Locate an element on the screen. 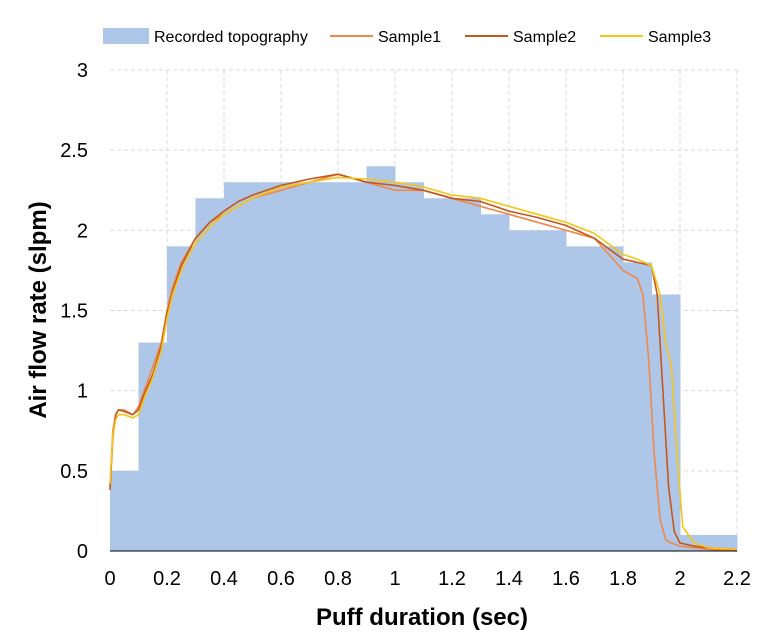 This screenshot has width=761, height=642. x-axis-title: Puff duration (sec) is located at coordinates (422, 617).